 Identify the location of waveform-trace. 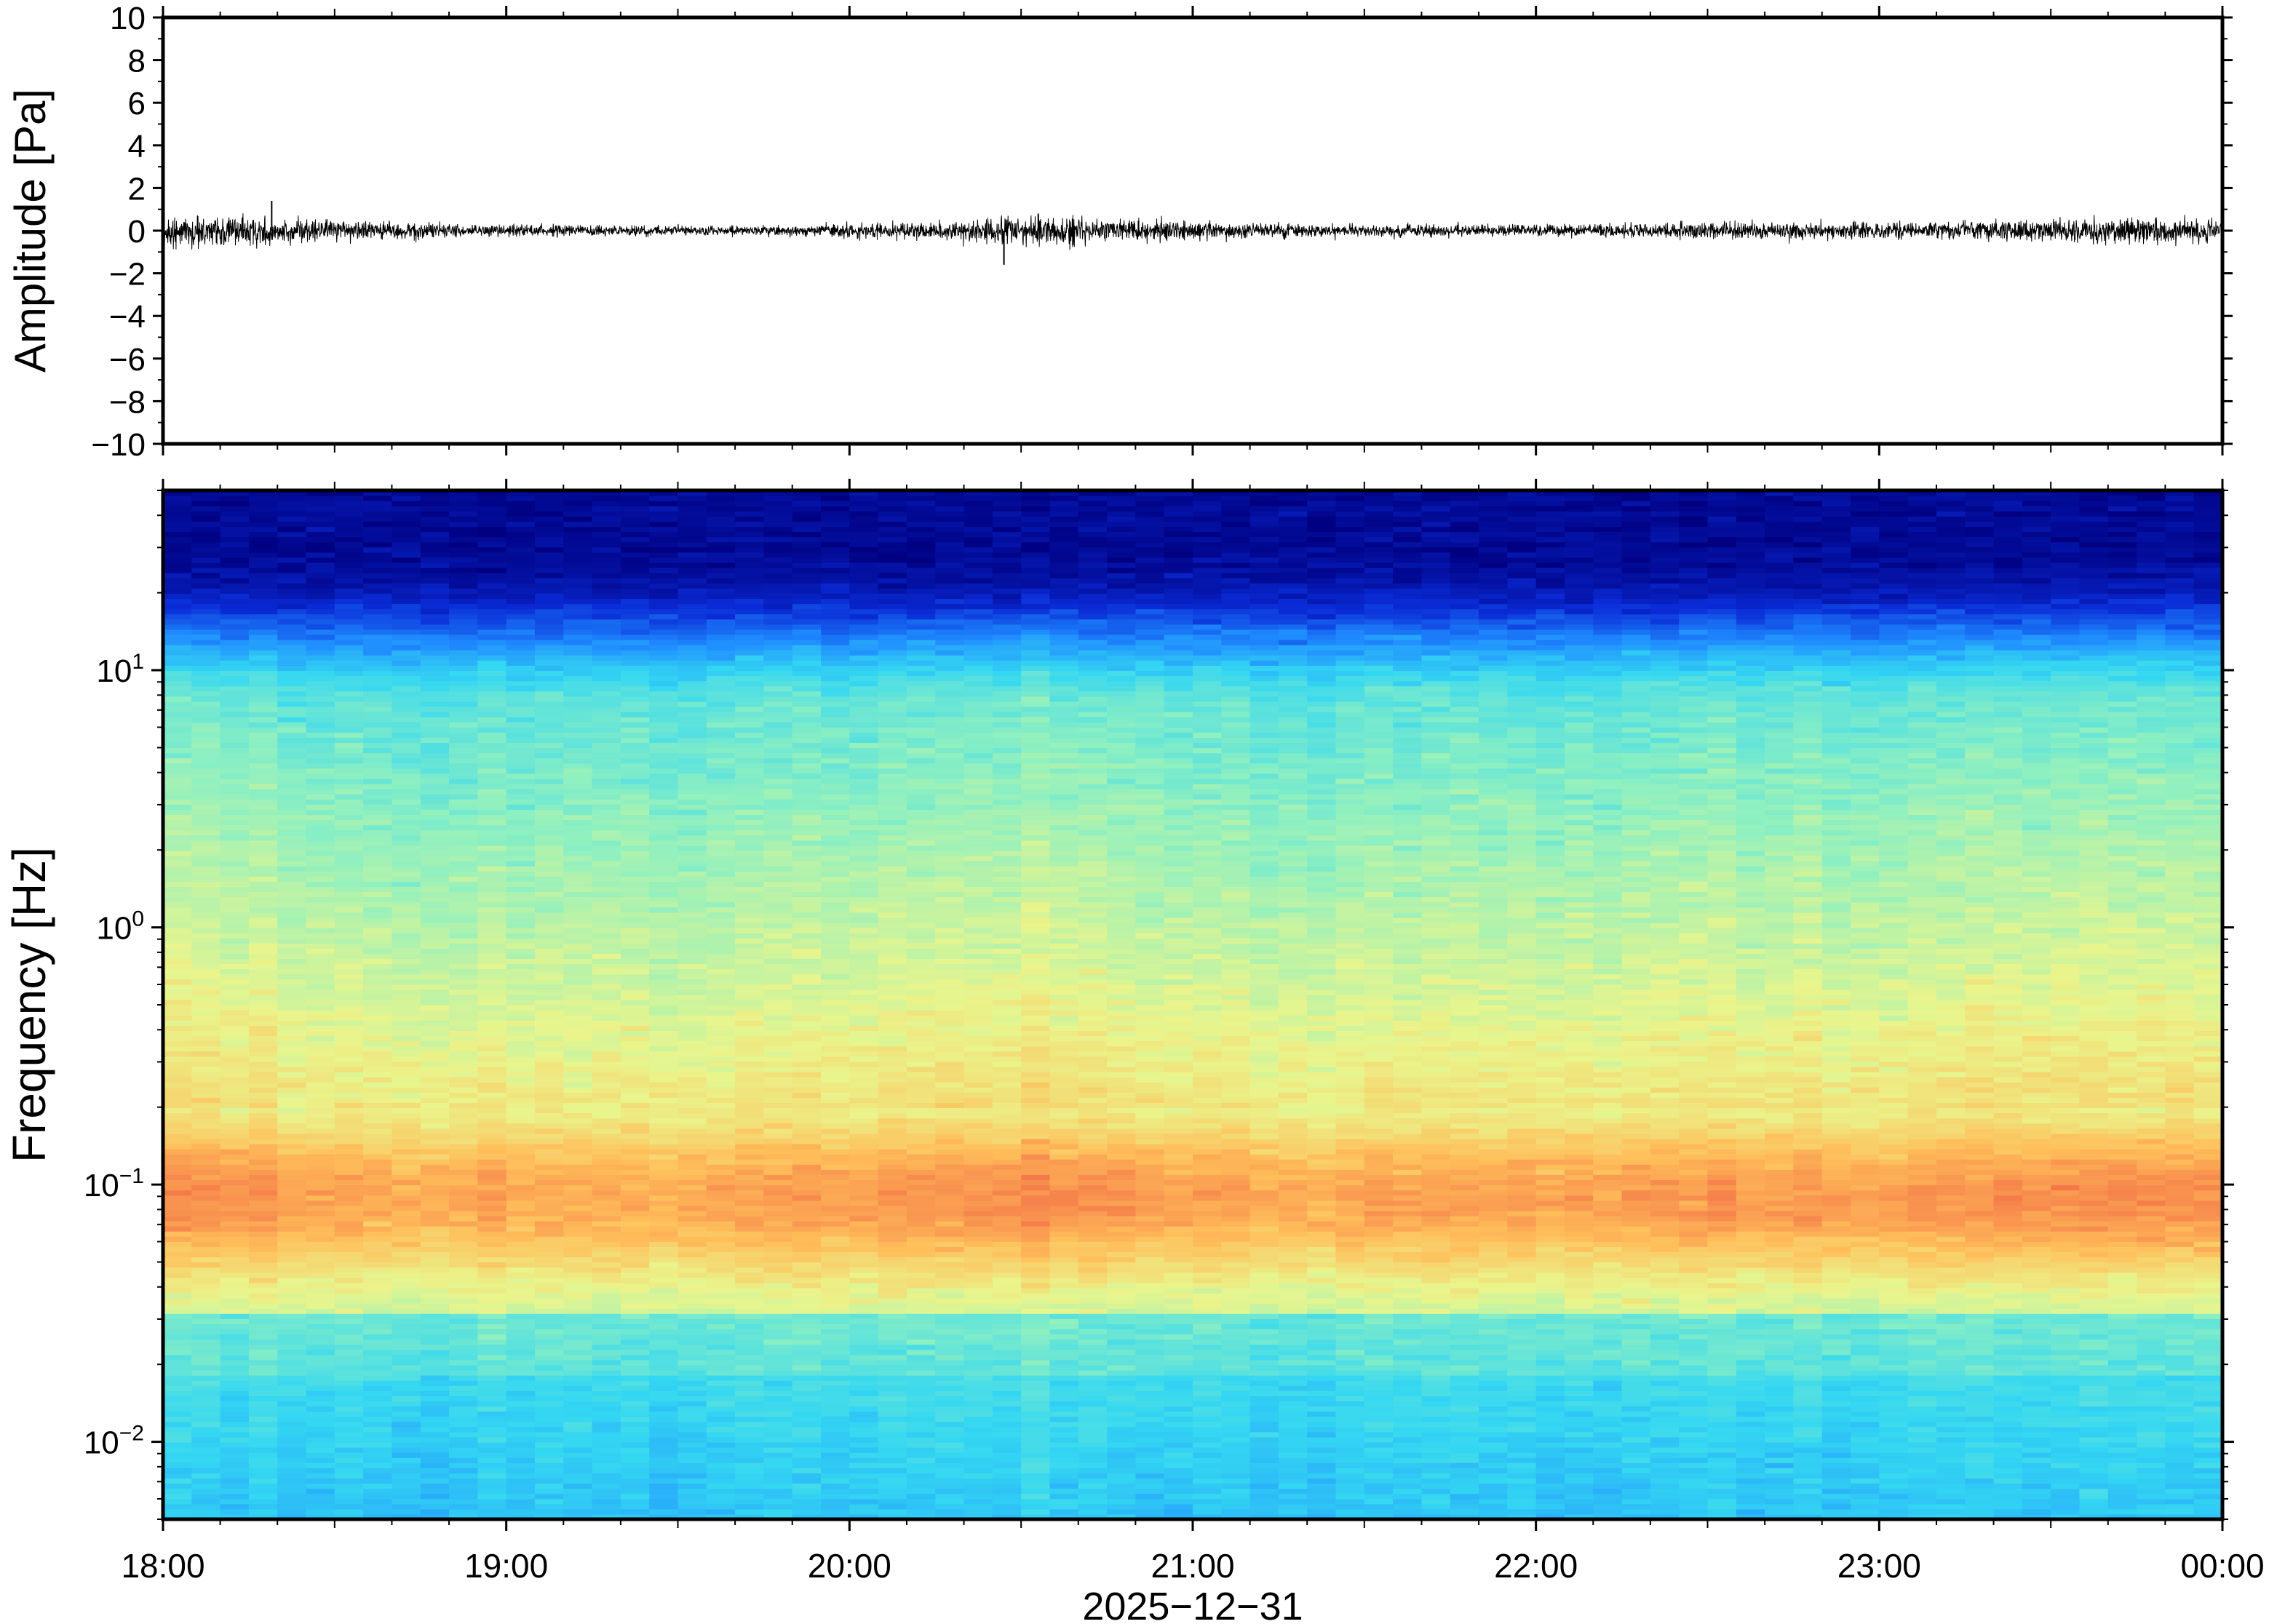
(1192, 232).